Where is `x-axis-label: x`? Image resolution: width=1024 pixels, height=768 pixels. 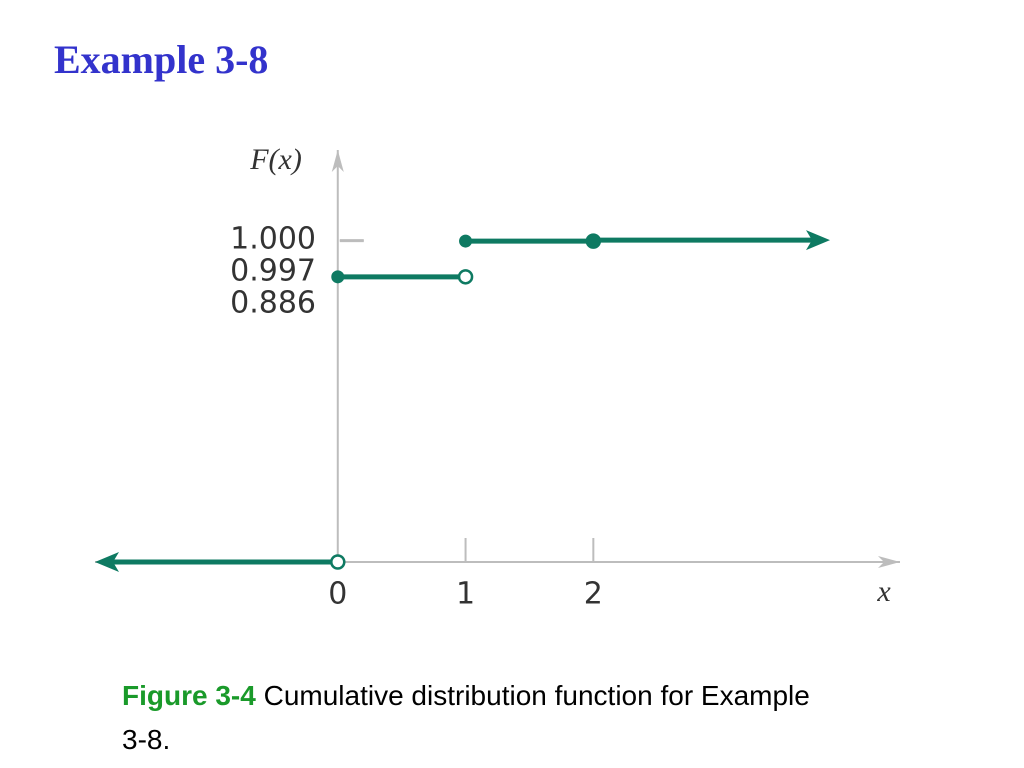 x-axis-label: x is located at coordinates (883, 591).